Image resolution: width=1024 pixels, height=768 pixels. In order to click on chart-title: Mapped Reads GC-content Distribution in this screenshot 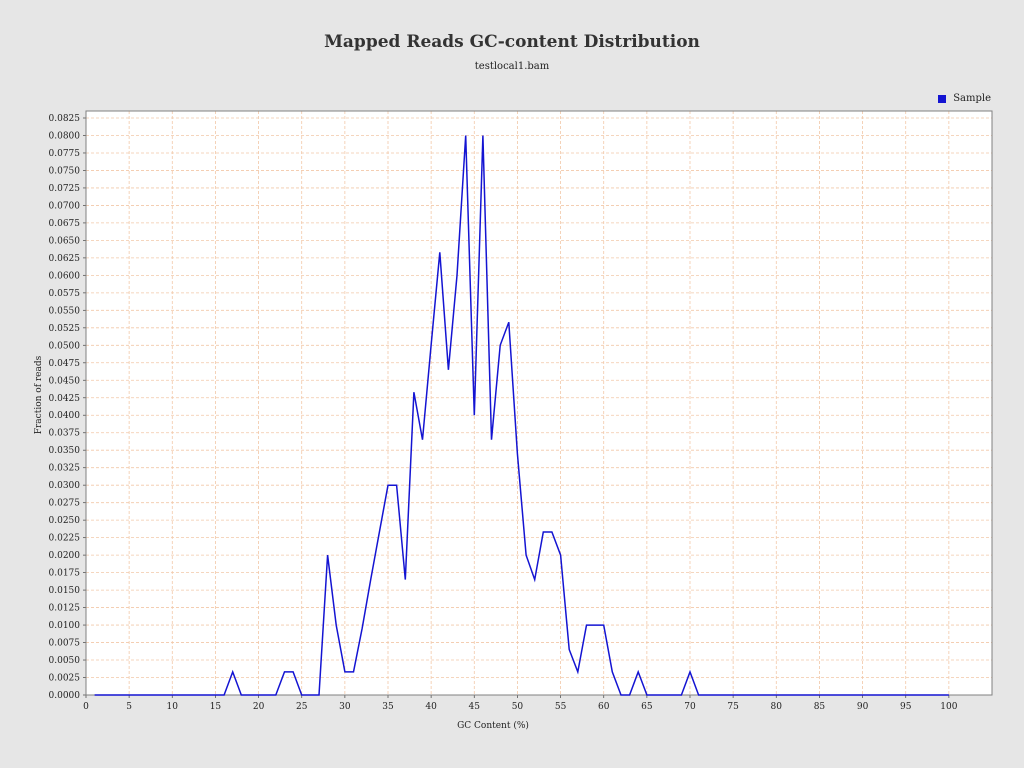, I will do `click(512, 42)`.